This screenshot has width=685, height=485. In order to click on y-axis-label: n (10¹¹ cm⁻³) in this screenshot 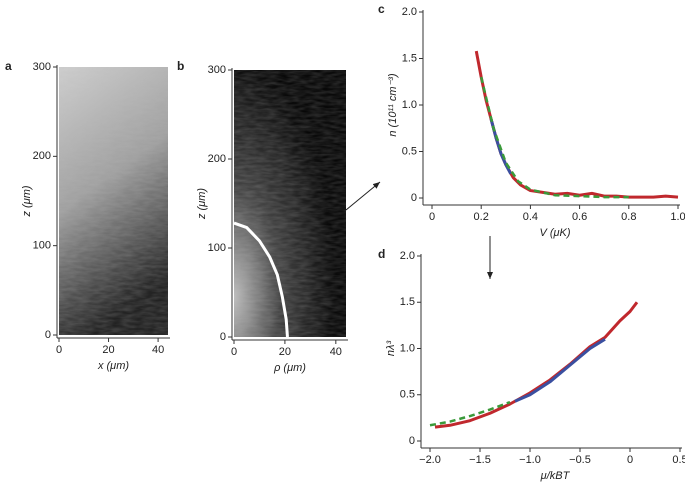, I will do `click(393, 105)`.